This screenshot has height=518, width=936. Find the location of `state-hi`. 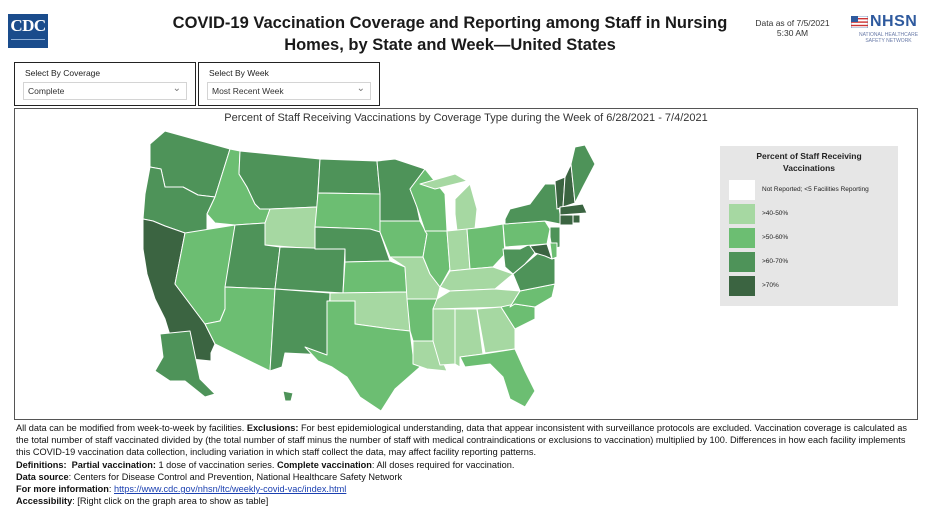

state-hi is located at coordinates (288, 396).